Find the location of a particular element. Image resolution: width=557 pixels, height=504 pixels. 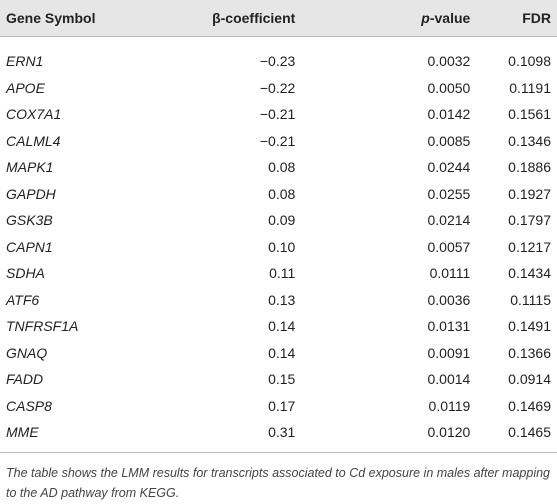

table-cell: CASP8 is located at coordinates (29, 405).